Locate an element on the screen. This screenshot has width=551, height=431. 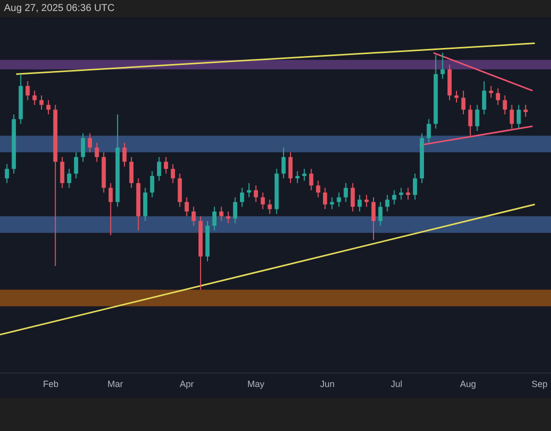
x-tick-label: Feb is located at coordinates (50, 384).